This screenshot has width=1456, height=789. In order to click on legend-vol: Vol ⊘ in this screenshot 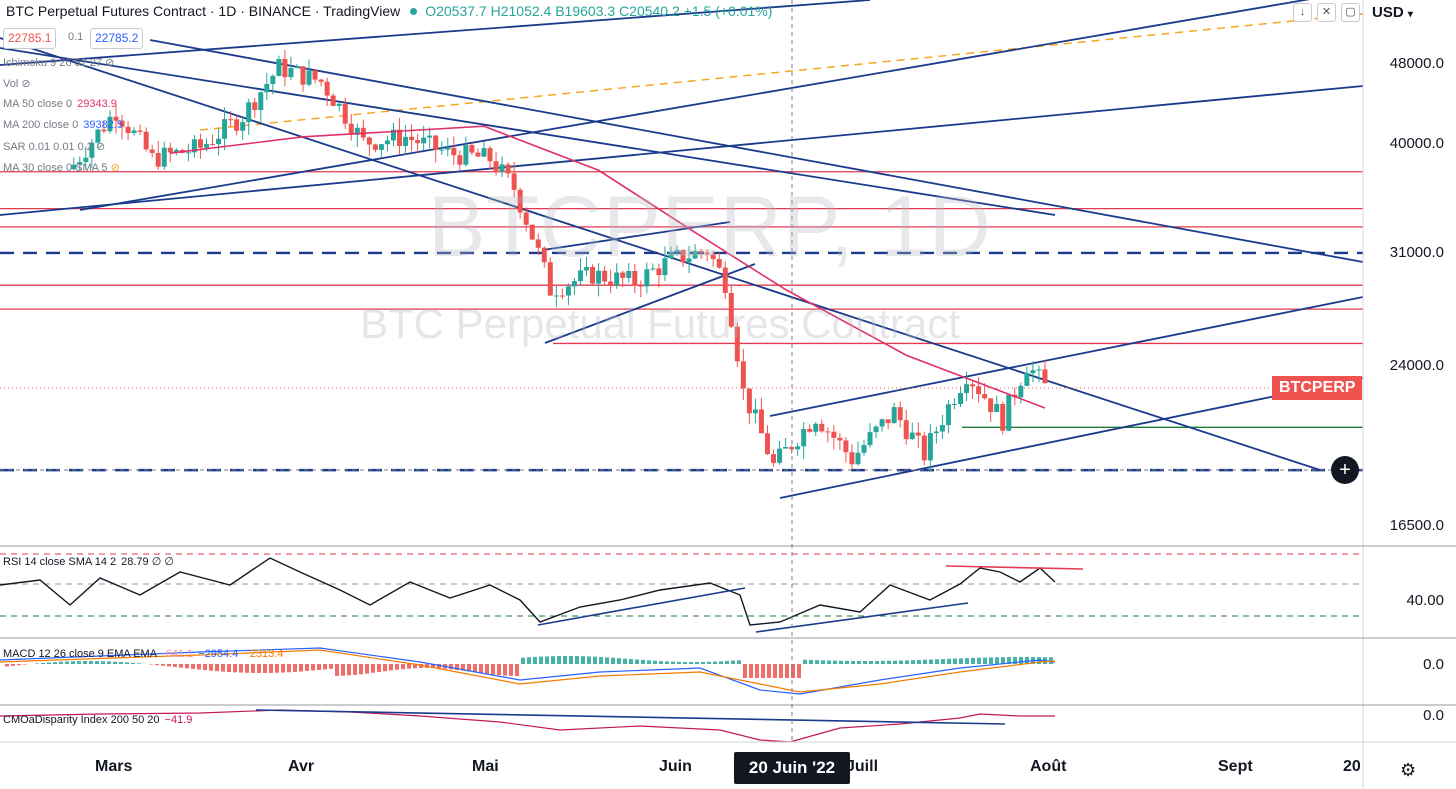, I will do `click(17, 84)`.